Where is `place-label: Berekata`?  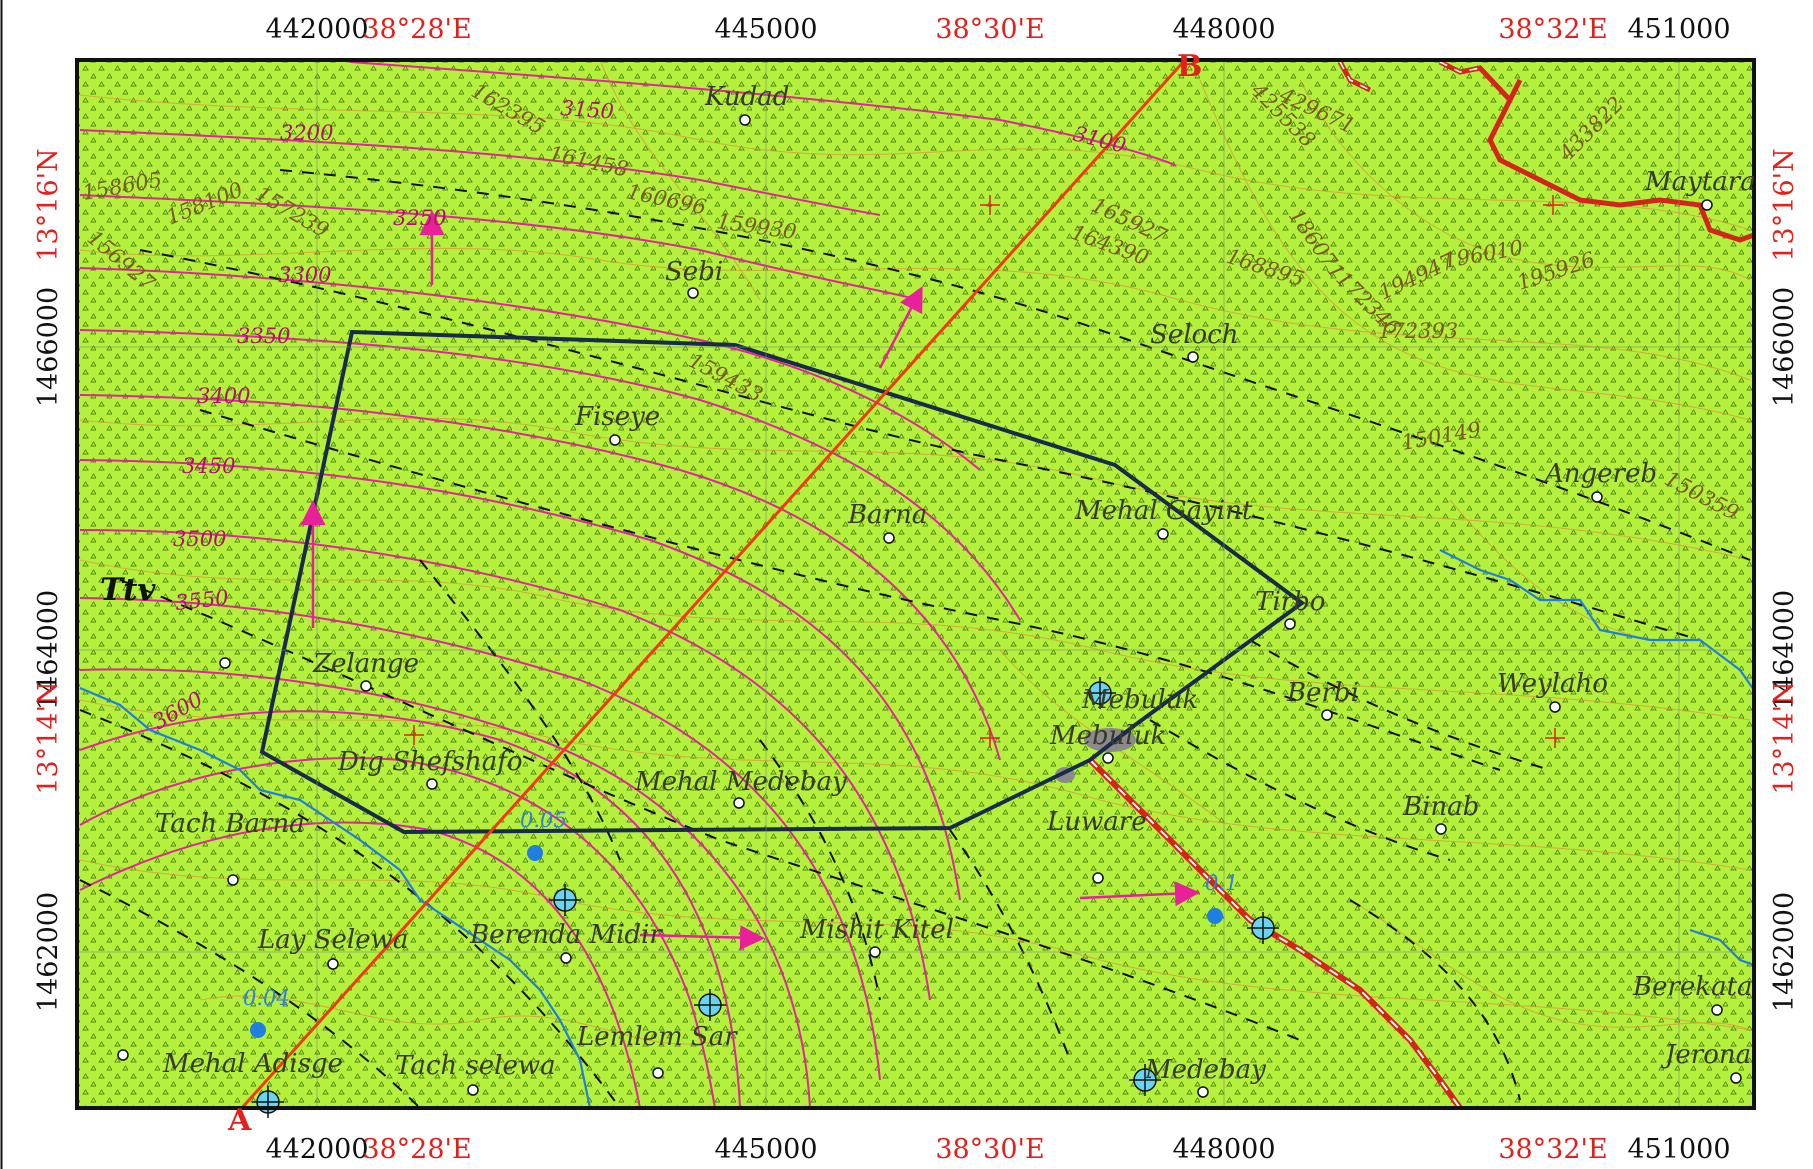
place-label: Berekata is located at coordinates (1692, 987).